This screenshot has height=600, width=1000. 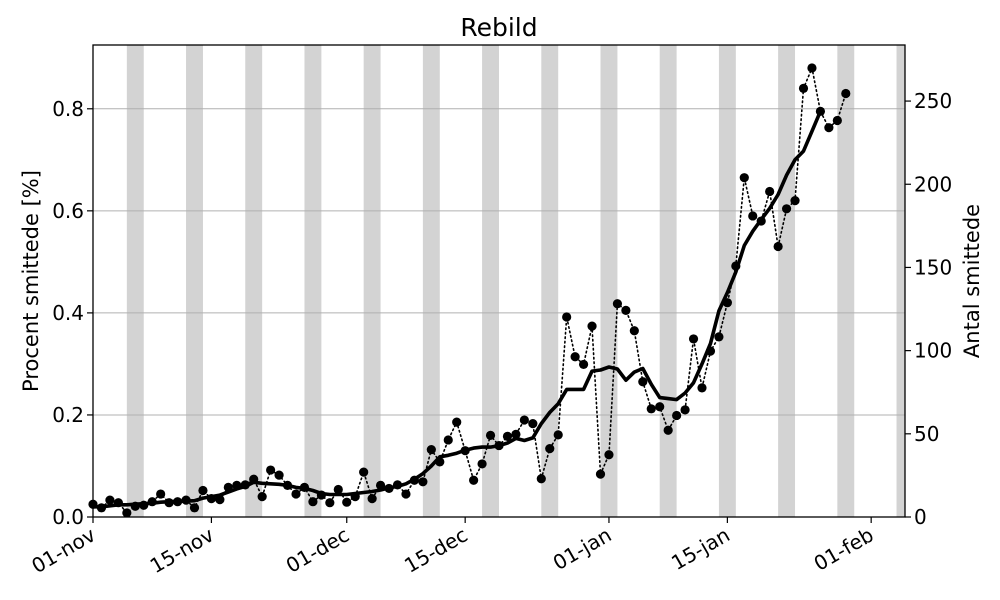 What do you see at coordinates (498, 27) in the screenshot?
I see `chart-title: Rebild` at bounding box center [498, 27].